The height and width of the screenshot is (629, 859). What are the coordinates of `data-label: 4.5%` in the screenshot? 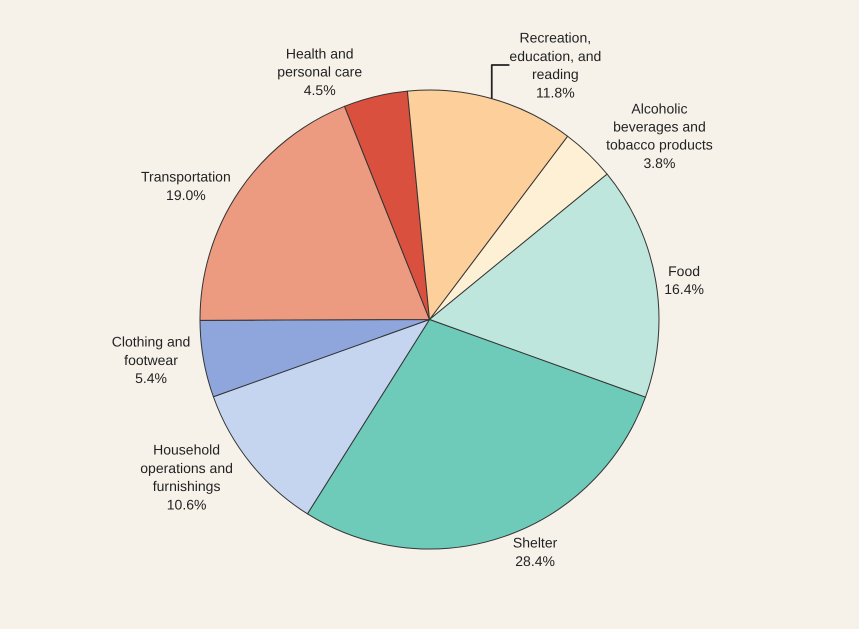 It's located at (320, 90).